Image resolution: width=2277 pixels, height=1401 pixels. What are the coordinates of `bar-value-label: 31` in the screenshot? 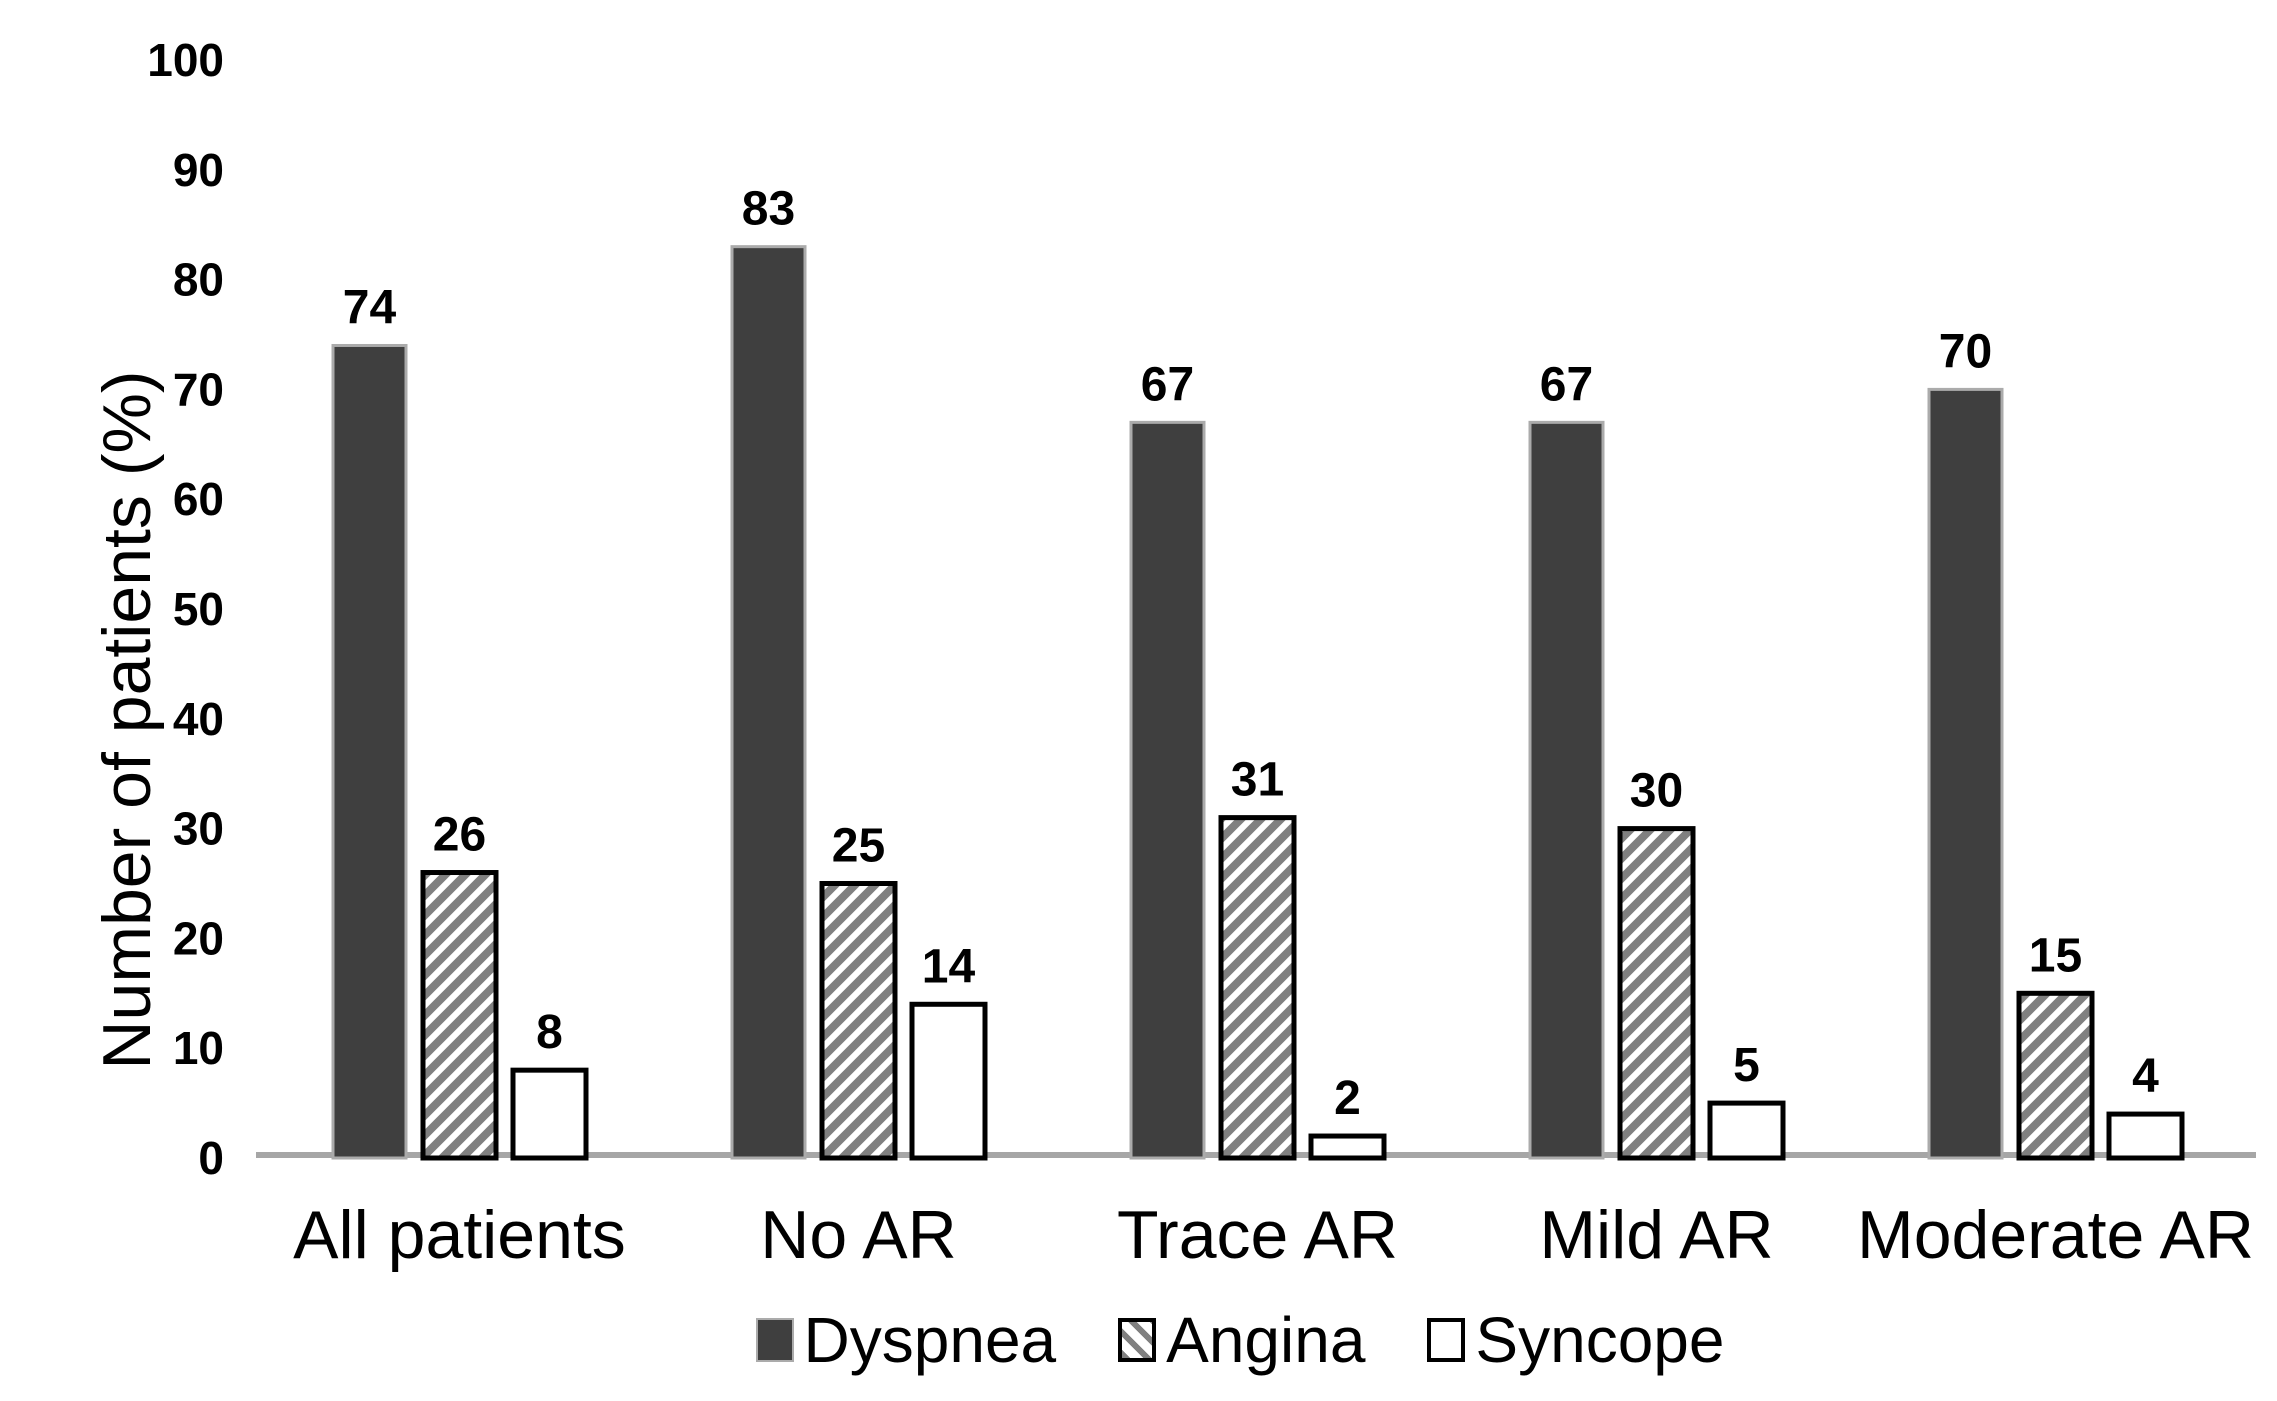 It's located at (1257, 780).